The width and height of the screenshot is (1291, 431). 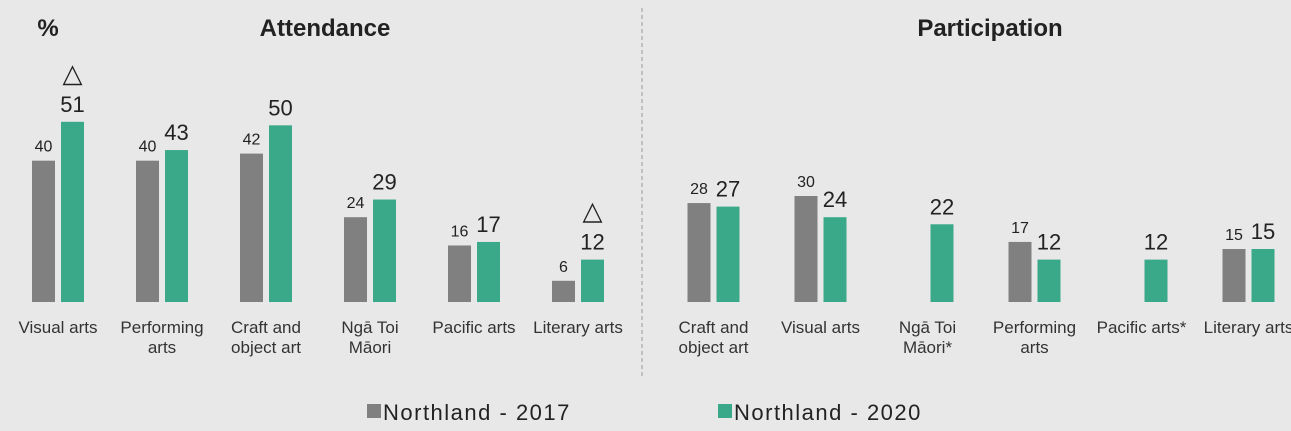 I want to click on panel-title: Participation, so click(x=989, y=28).